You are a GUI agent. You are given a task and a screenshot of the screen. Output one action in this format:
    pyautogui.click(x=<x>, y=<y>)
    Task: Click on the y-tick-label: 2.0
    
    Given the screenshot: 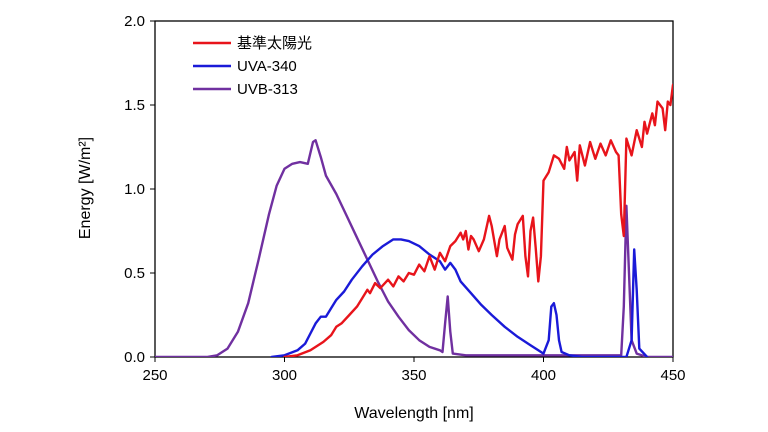 What is the action you would take?
    pyautogui.click(x=134, y=21)
    